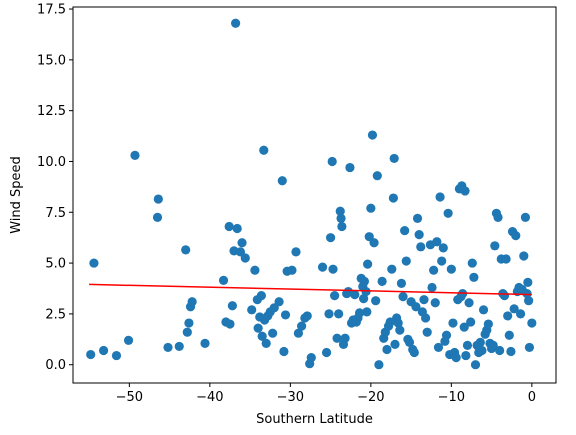  What do you see at coordinates (290, 397) in the screenshot?
I see `x-tick-label: −30` at bounding box center [290, 397].